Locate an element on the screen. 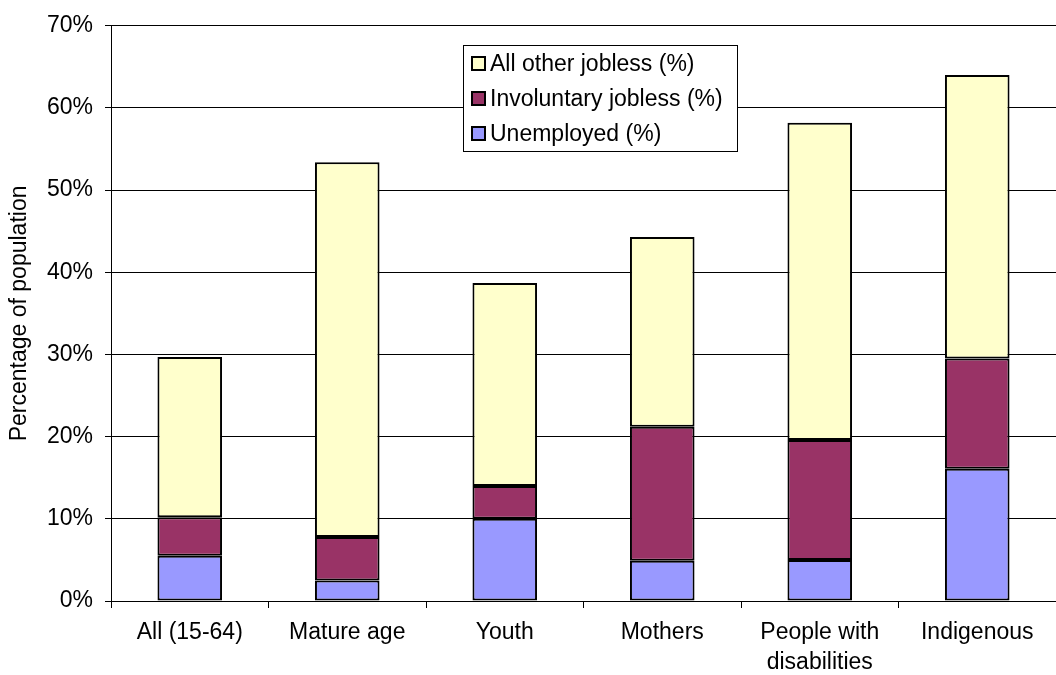  y-tick-label: 40% is located at coordinates (69, 270).